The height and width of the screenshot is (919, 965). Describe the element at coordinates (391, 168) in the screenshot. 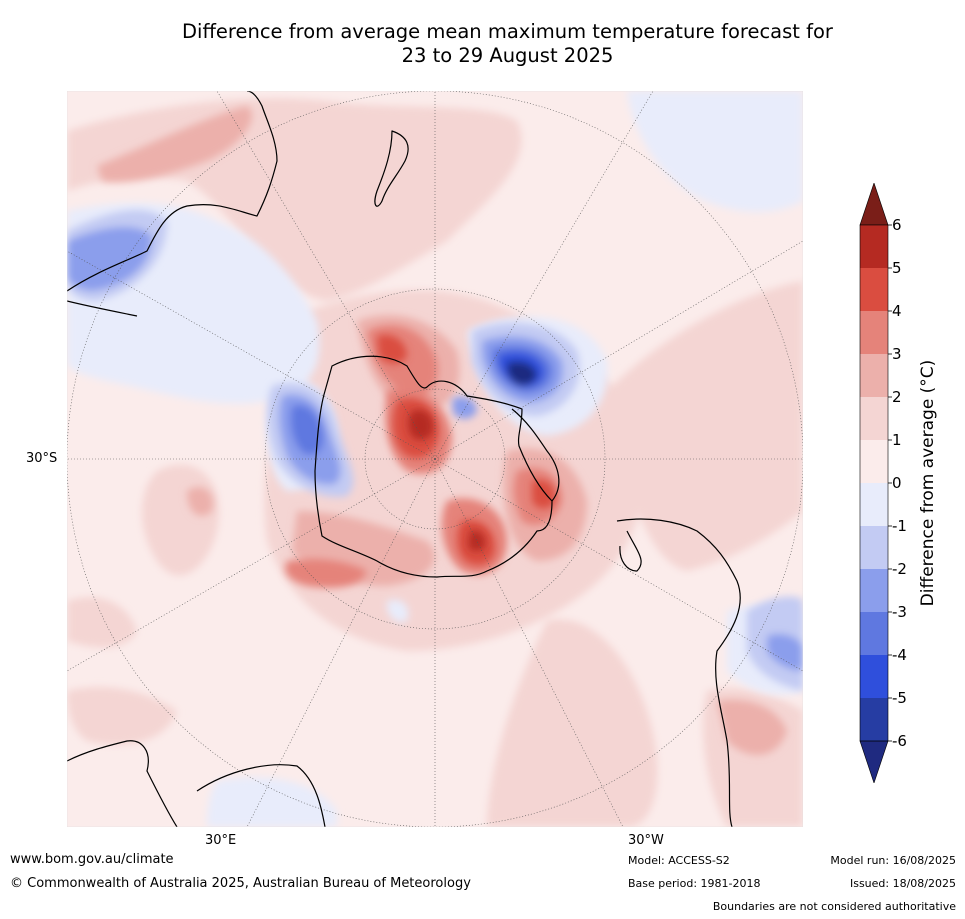

I see `new-zealand-coastline` at that location.